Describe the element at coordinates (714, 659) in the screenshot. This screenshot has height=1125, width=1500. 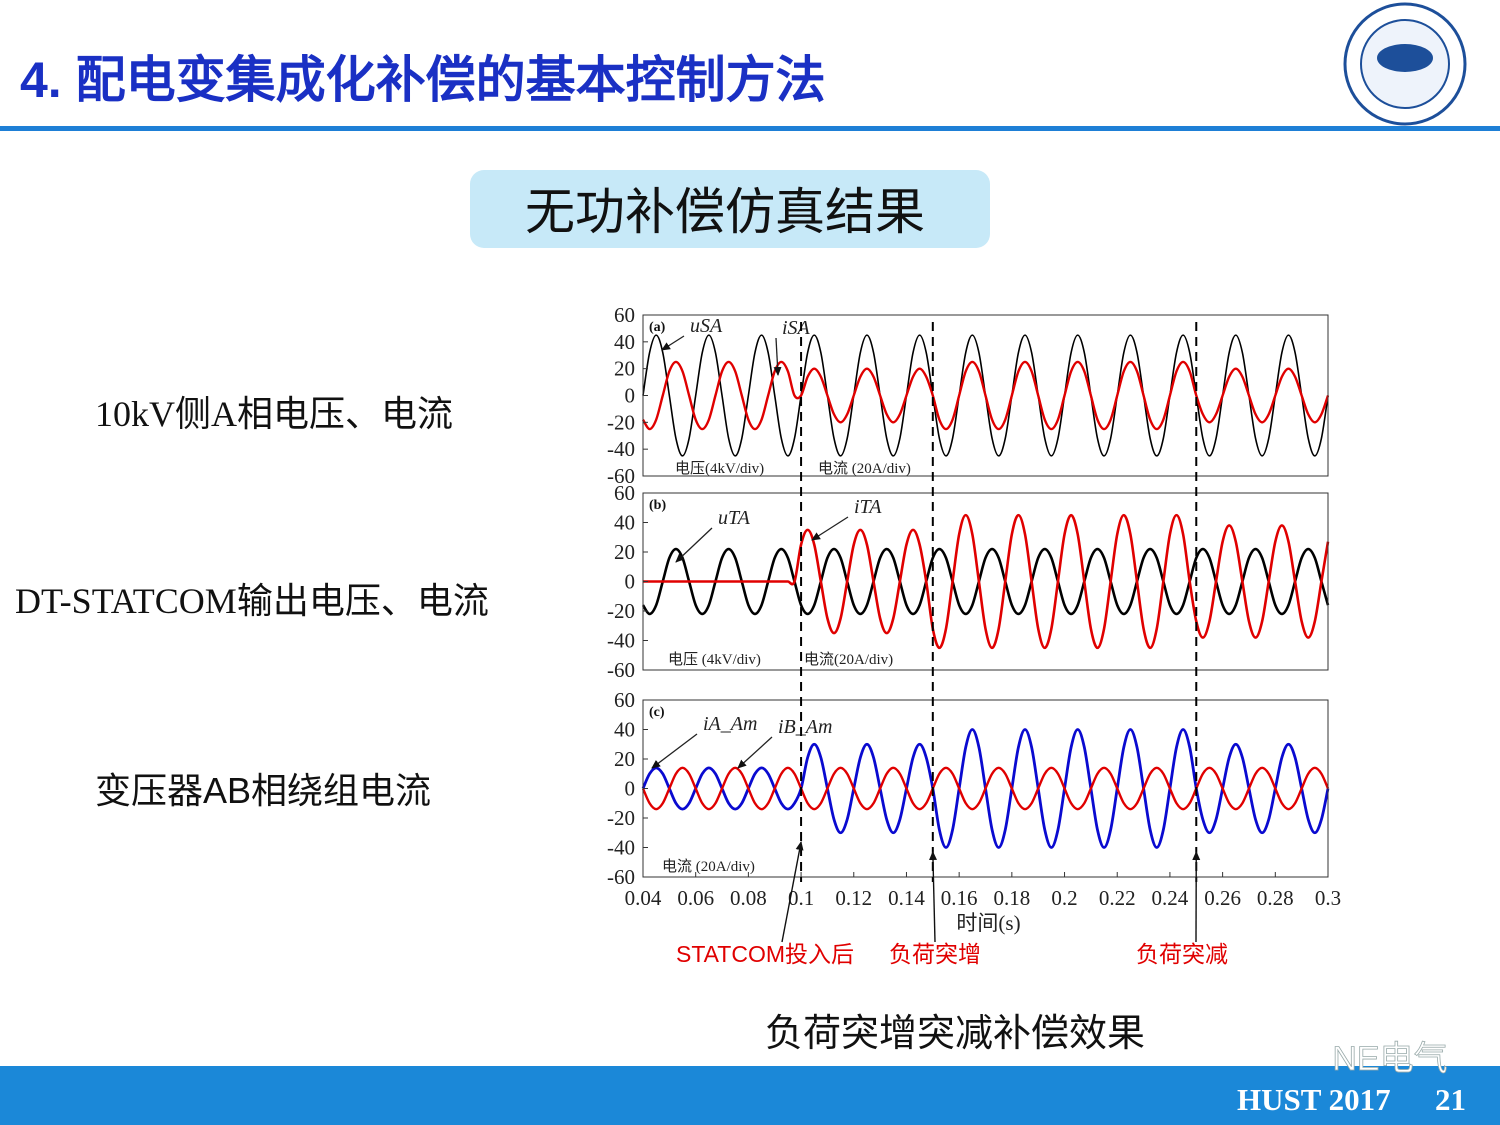
I see `axis-annotation: 电压 (4kV/div)` at that location.